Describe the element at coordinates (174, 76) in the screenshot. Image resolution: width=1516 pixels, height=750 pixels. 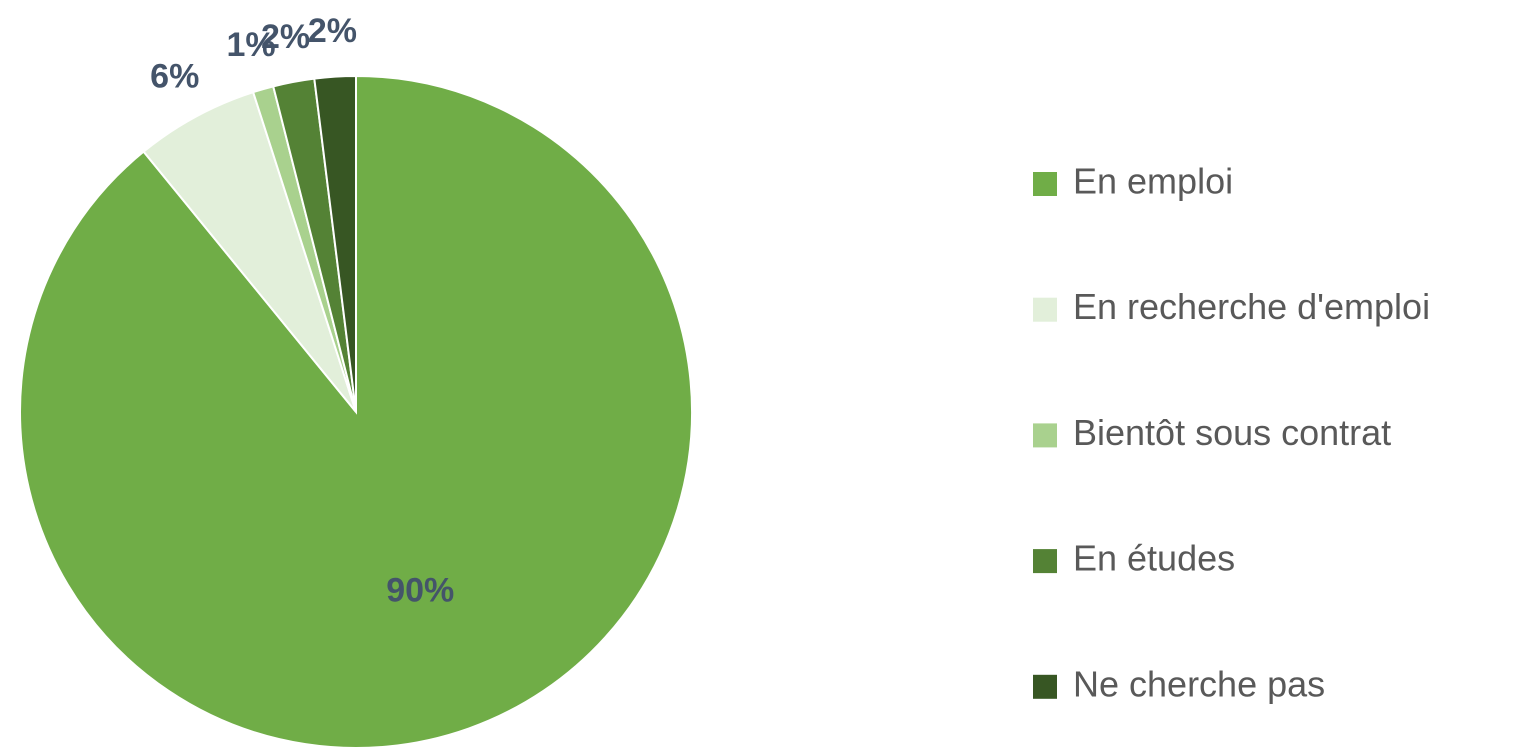
I see `data-label: 6%` at that location.